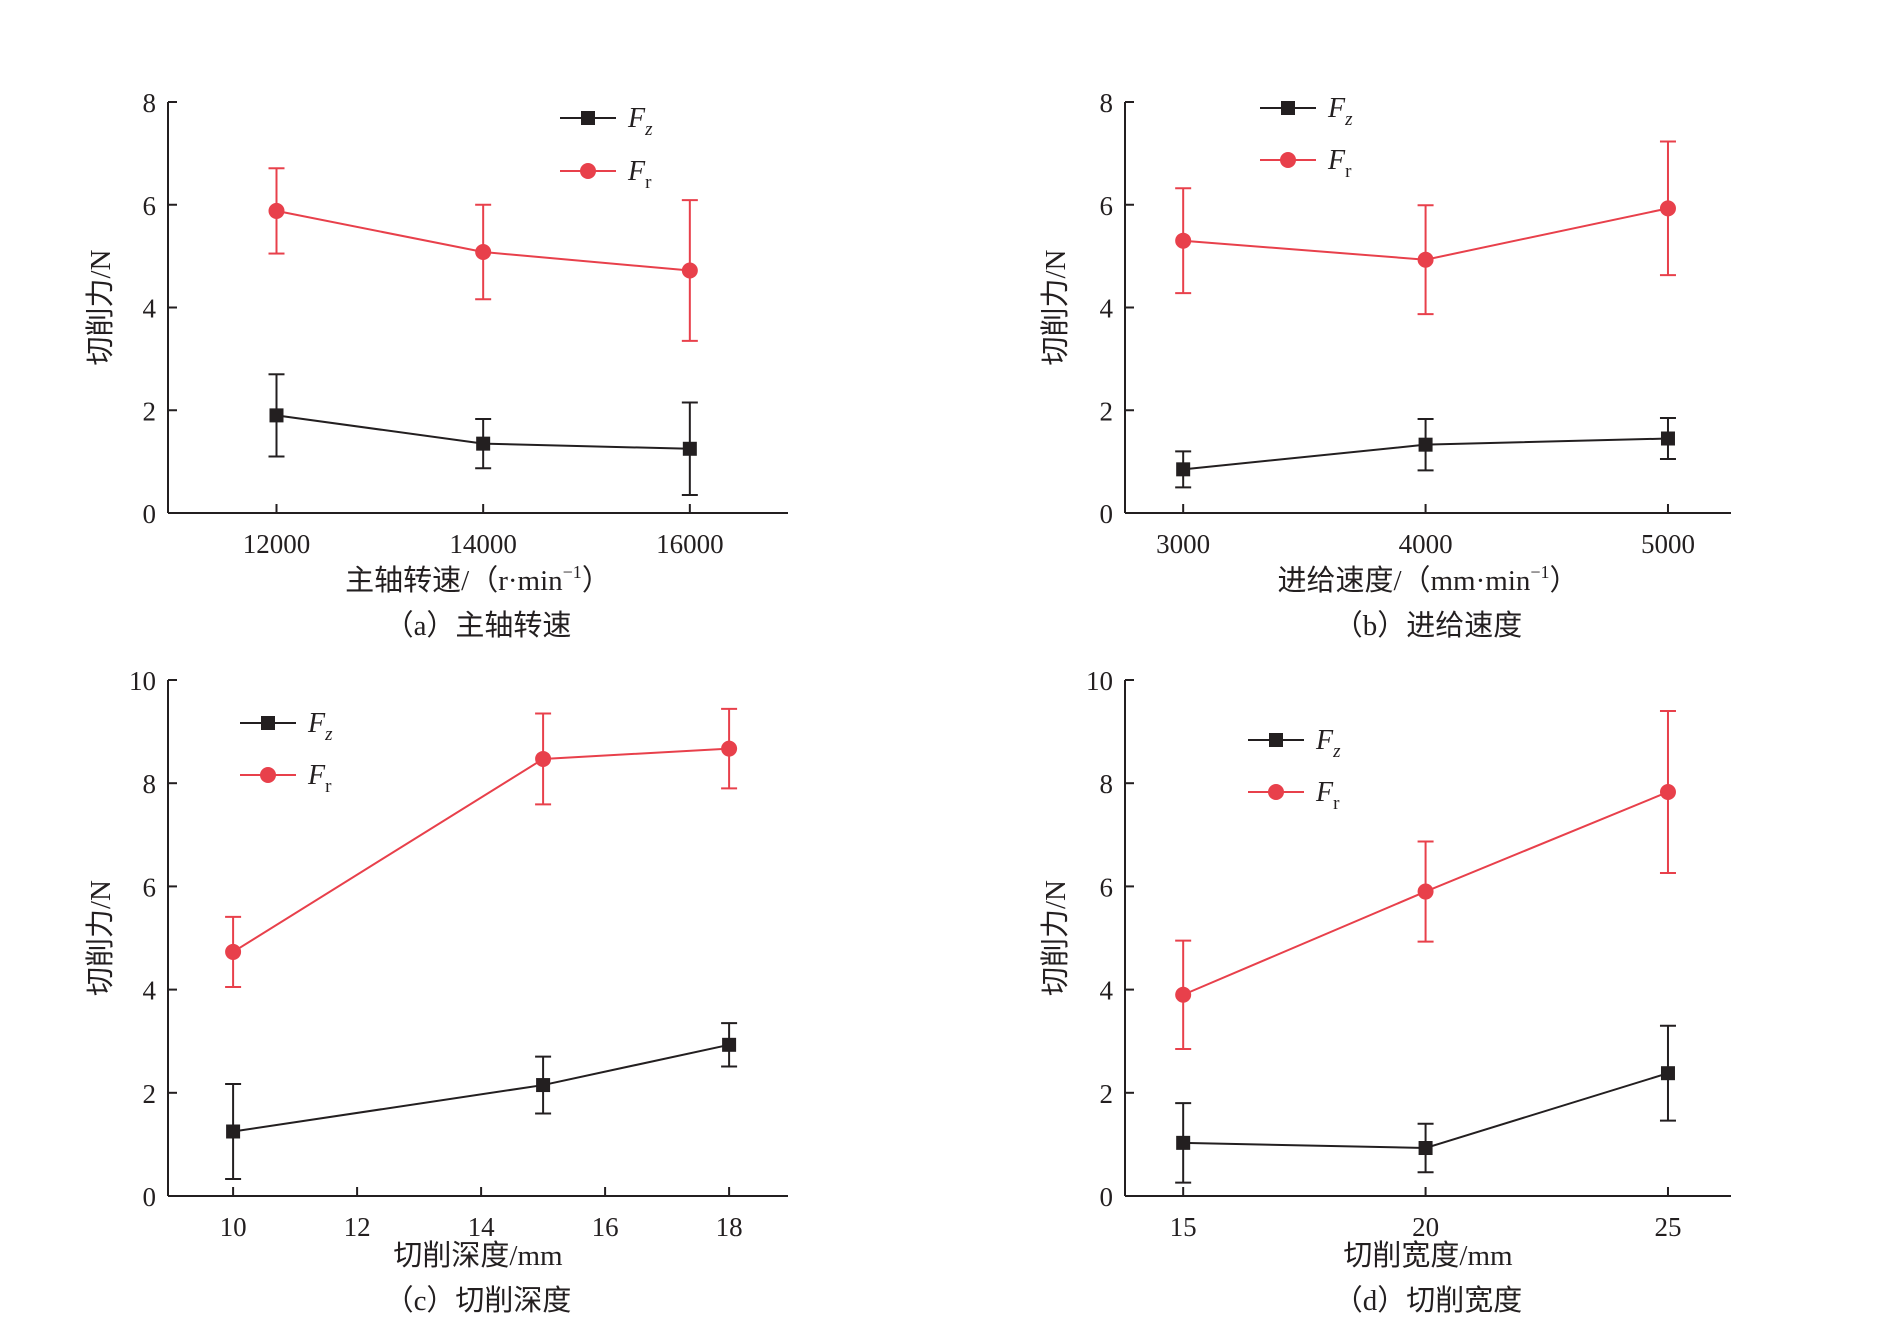 The image size is (1891, 1326). Describe the element at coordinates (233, 1227) in the screenshot. I see `x-tick-label: 10` at that location.